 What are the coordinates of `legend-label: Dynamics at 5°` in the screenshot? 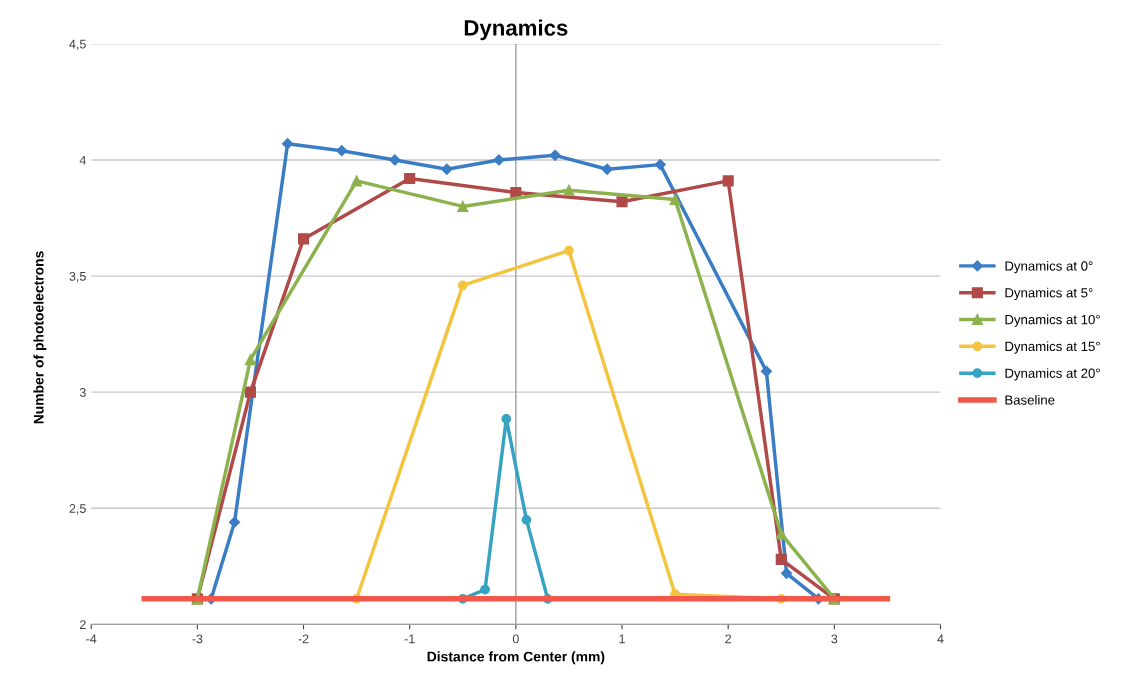 It's located at (1049, 294).